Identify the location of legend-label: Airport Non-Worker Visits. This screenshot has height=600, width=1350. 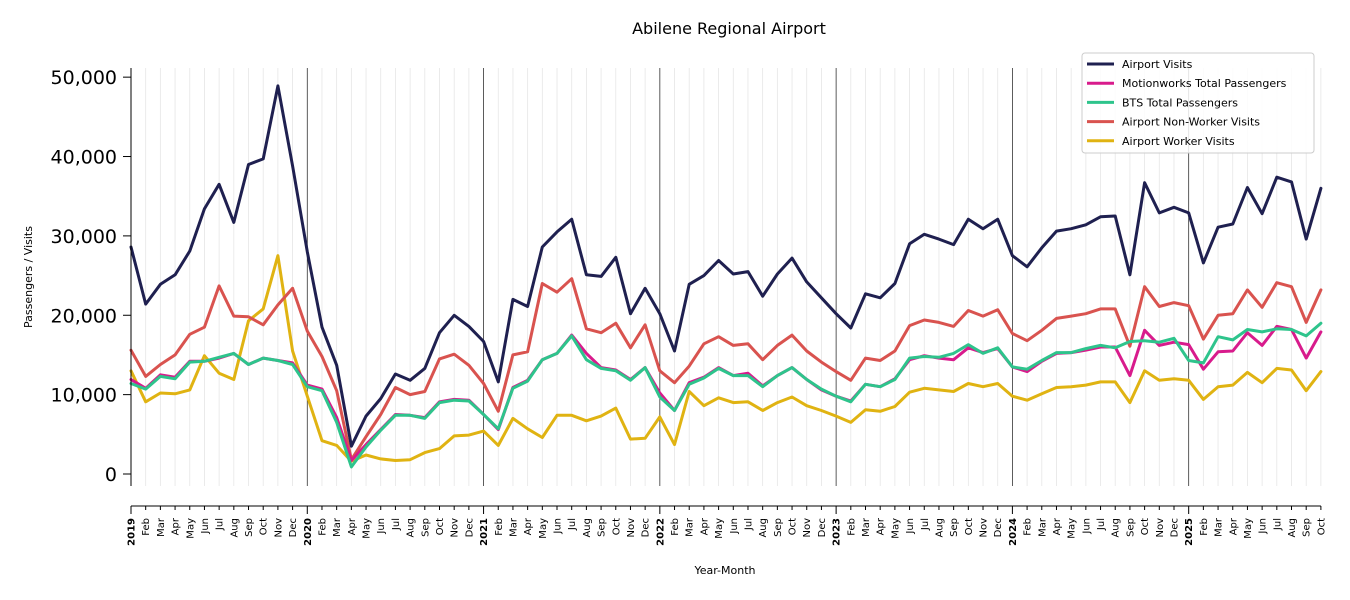
(1191, 122).